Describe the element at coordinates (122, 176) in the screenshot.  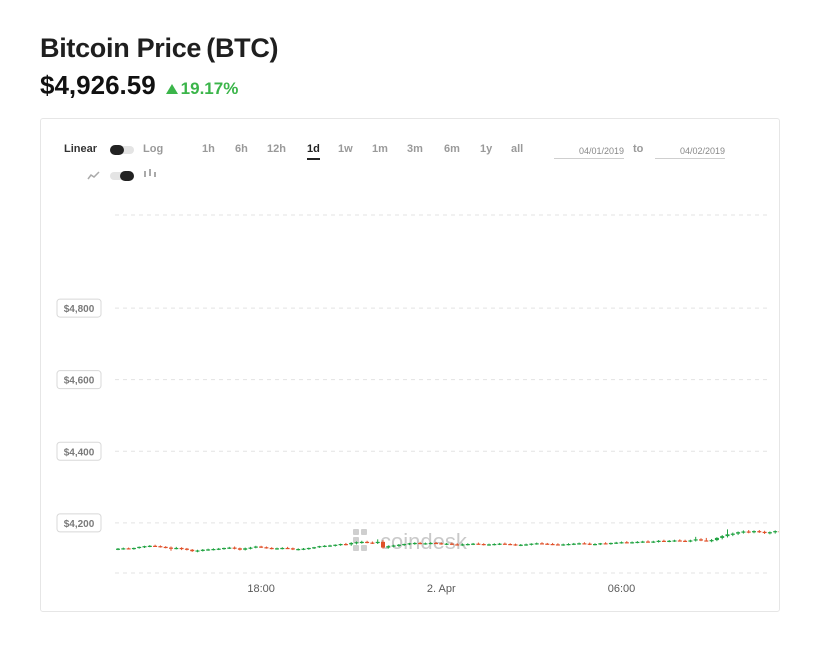
I see `chart-type-toggle` at that location.